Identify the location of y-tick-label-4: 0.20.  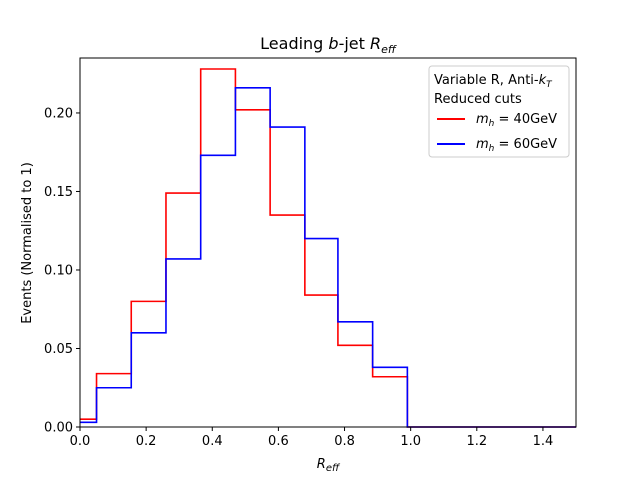
(58, 113).